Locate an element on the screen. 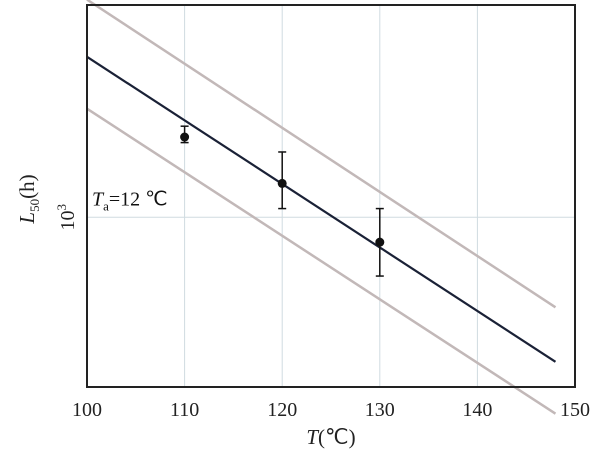  y-axis-label: L50(h) is located at coordinates (28, 199).